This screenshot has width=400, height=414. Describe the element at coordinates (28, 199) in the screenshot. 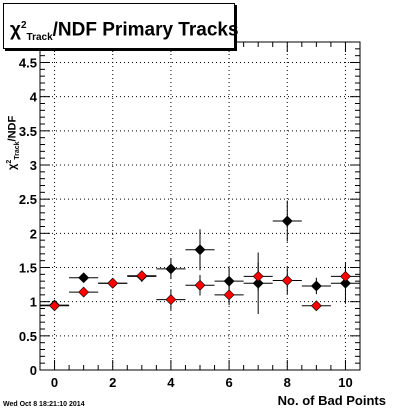

I see `y-tick-label: 2.5` at that location.